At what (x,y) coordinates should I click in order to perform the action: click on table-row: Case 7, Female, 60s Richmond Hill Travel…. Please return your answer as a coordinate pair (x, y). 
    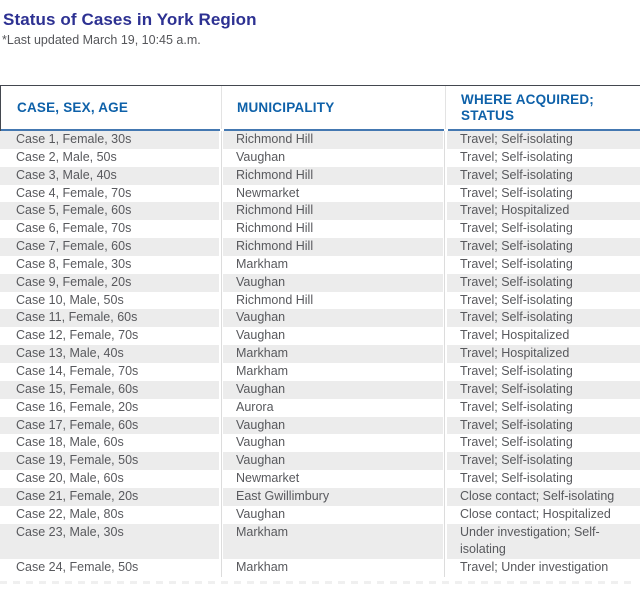
    Looking at the image, I should click on (320, 247).